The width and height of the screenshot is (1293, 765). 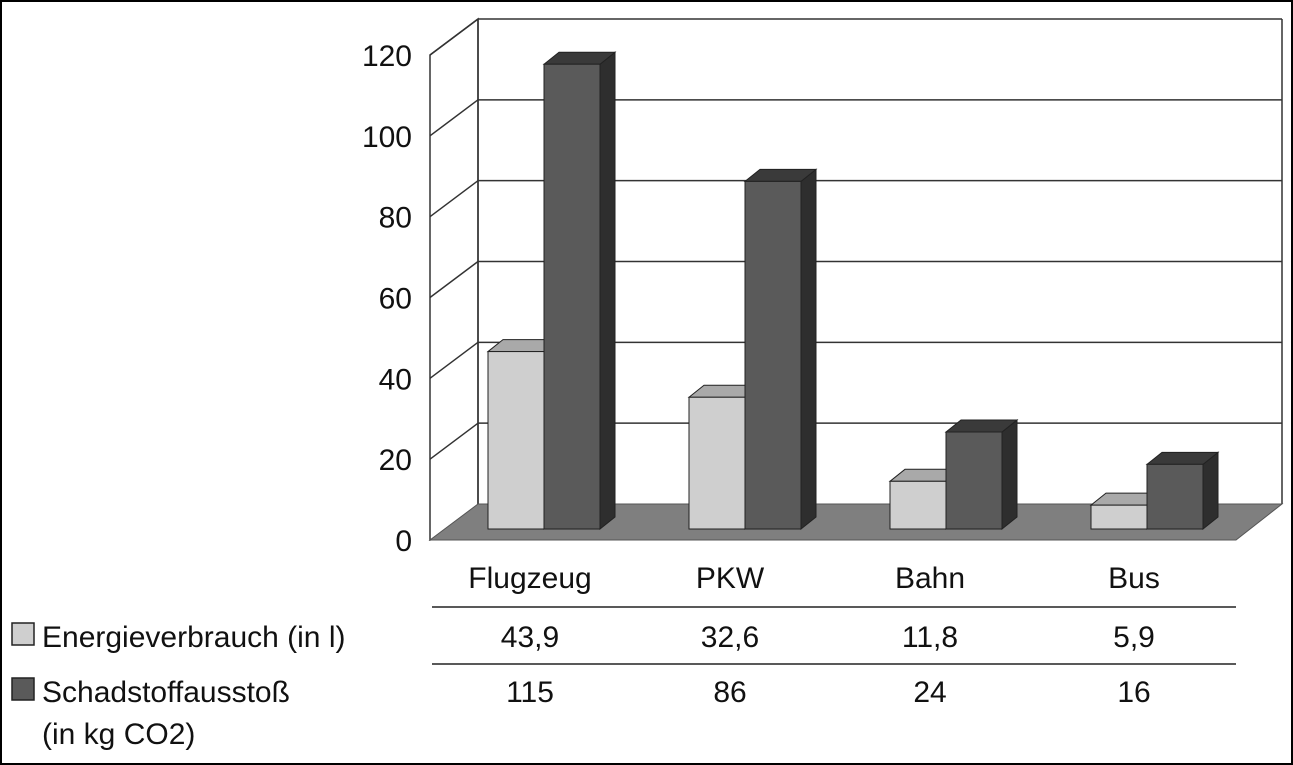 I want to click on y-tick-label-40: 40, so click(x=395, y=379).